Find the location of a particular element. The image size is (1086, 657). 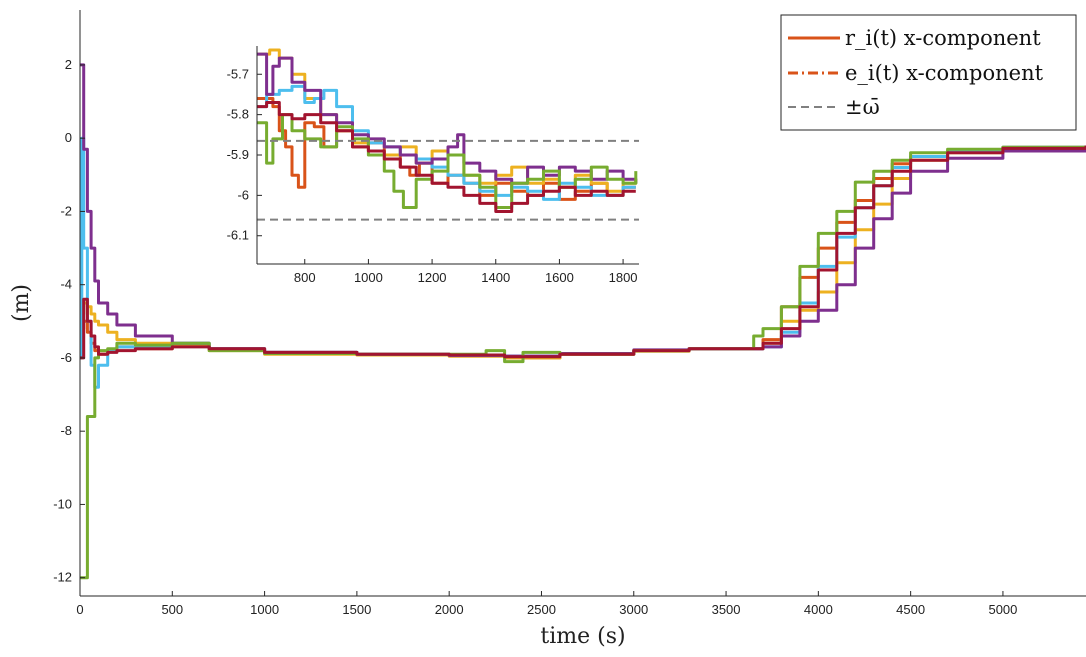

y-tick-label: -10 is located at coordinates (62, 503).